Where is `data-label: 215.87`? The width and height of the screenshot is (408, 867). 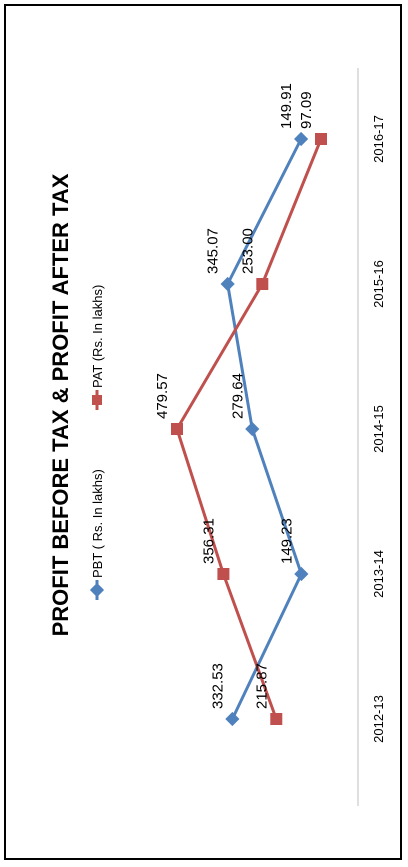
data-label: 215.87 is located at coordinates (261, 686).